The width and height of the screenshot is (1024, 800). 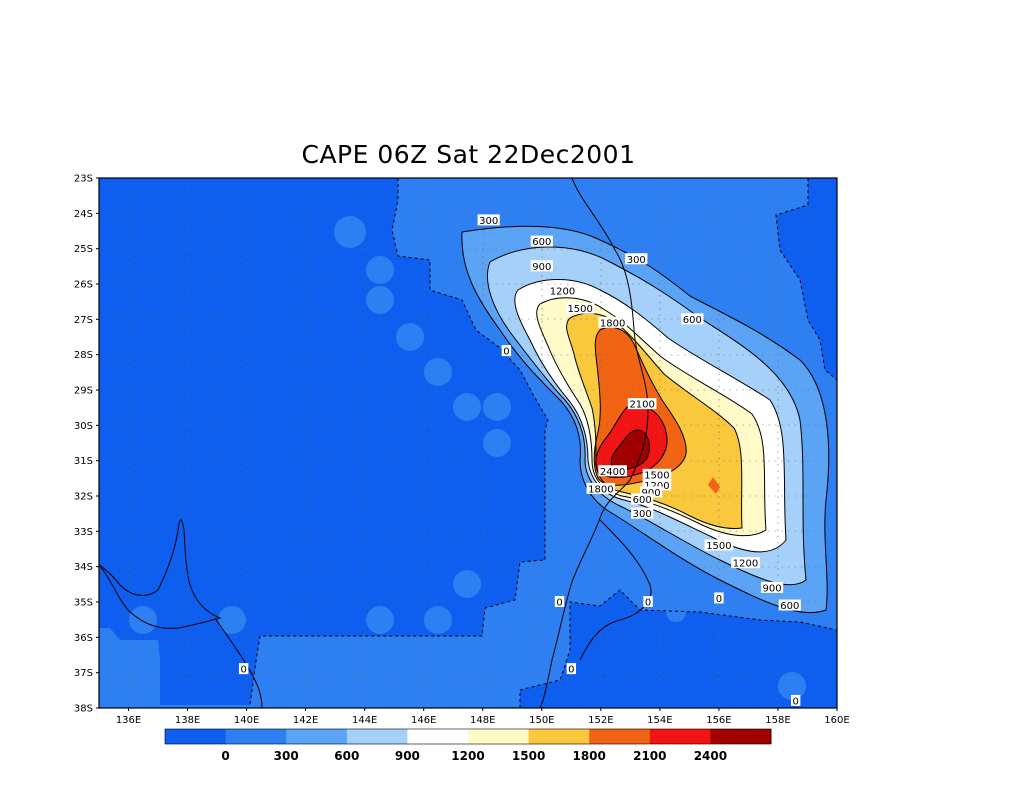 What do you see at coordinates (83, 426) in the screenshot?
I see `lat-label: 30S` at bounding box center [83, 426].